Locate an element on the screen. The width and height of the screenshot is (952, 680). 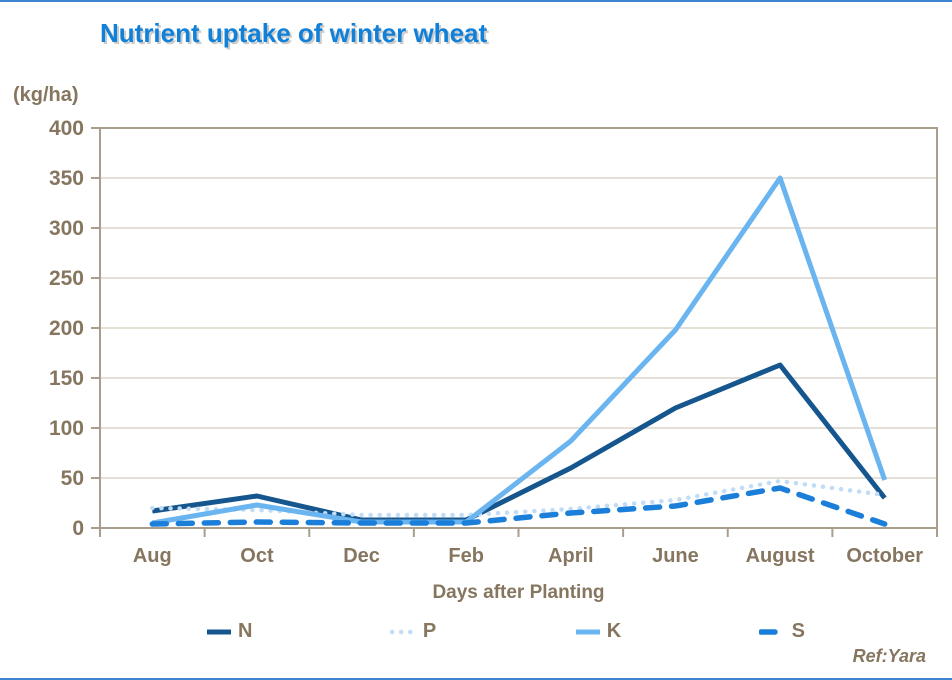
y-tick-label: 150 is located at coordinates (66, 378).